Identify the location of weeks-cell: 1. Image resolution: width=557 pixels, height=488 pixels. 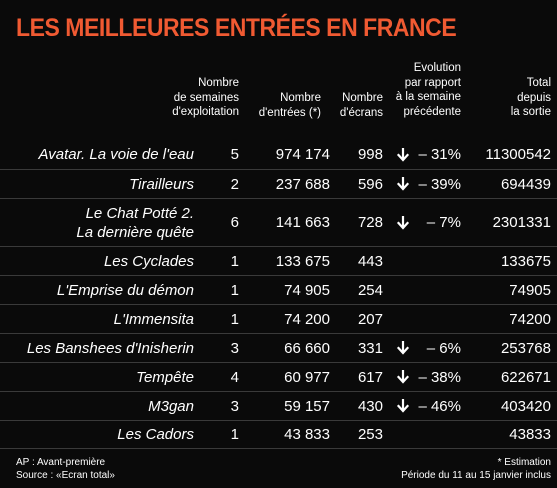
(235, 434).